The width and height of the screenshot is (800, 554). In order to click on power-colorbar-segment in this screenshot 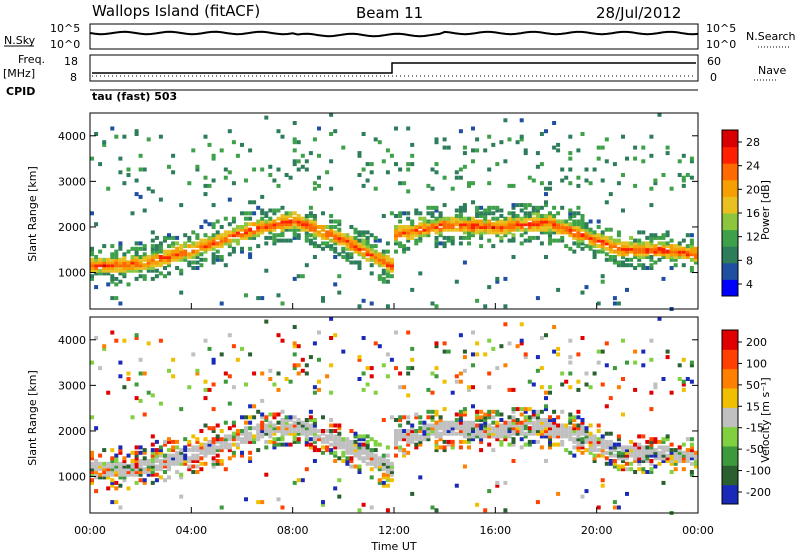, I will do `click(730, 255)`.